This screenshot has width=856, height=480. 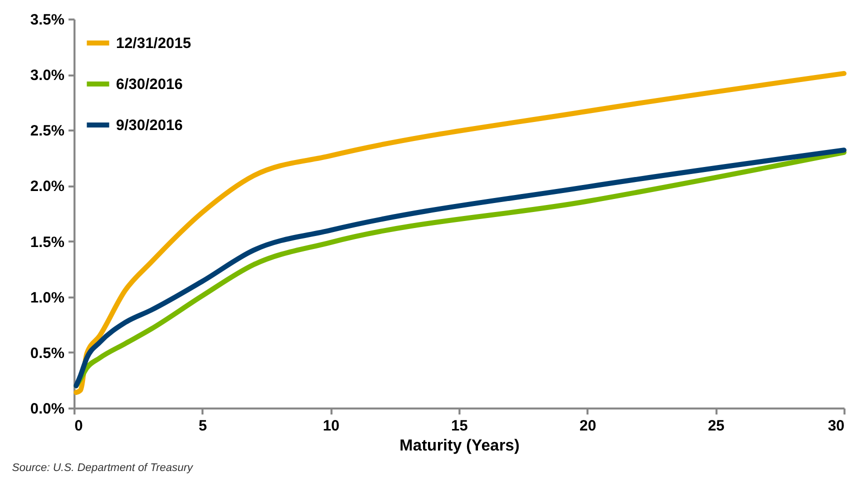 I want to click on source-note: Source: U.S. Department of Treasury, so click(x=102, y=468).